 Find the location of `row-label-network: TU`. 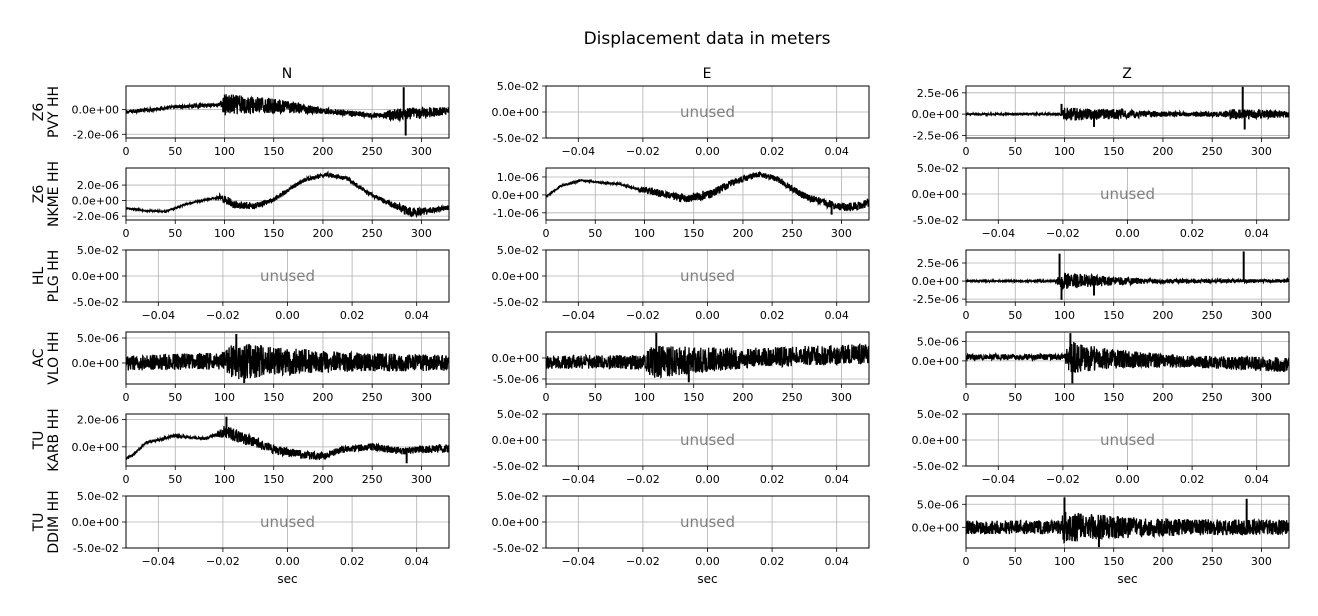

row-label-network: TU is located at coordinates (39, 523).